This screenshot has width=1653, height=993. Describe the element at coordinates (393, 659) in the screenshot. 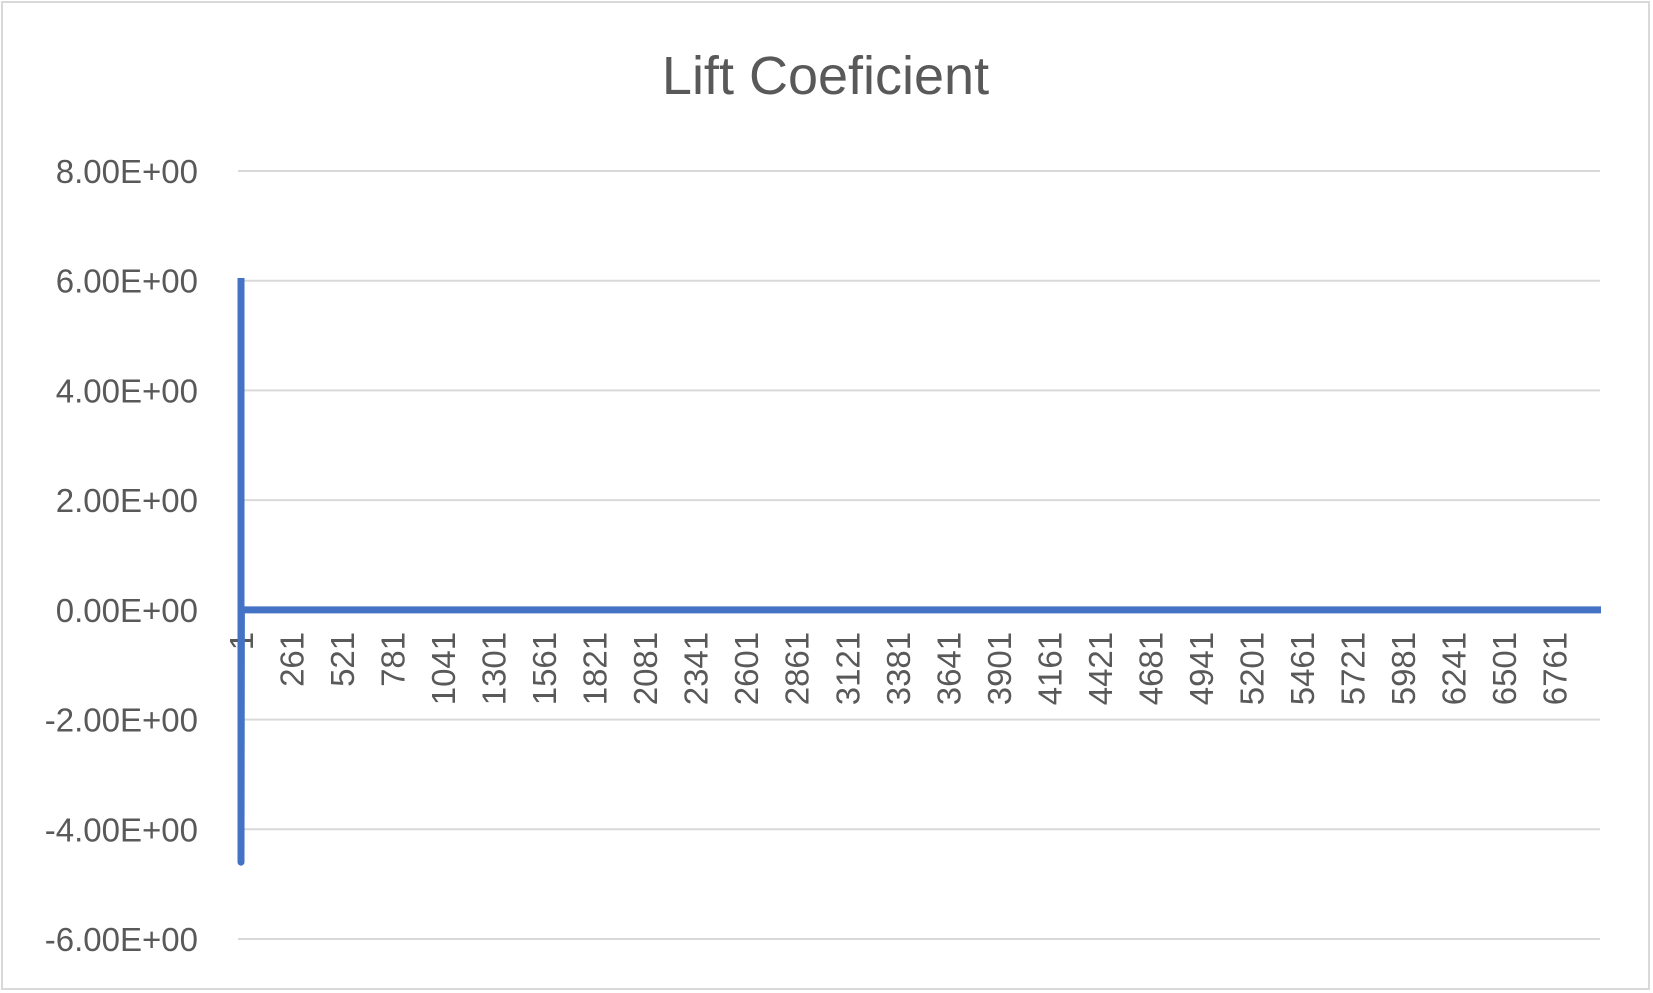

I see `x-tick-label: 781` at that location.